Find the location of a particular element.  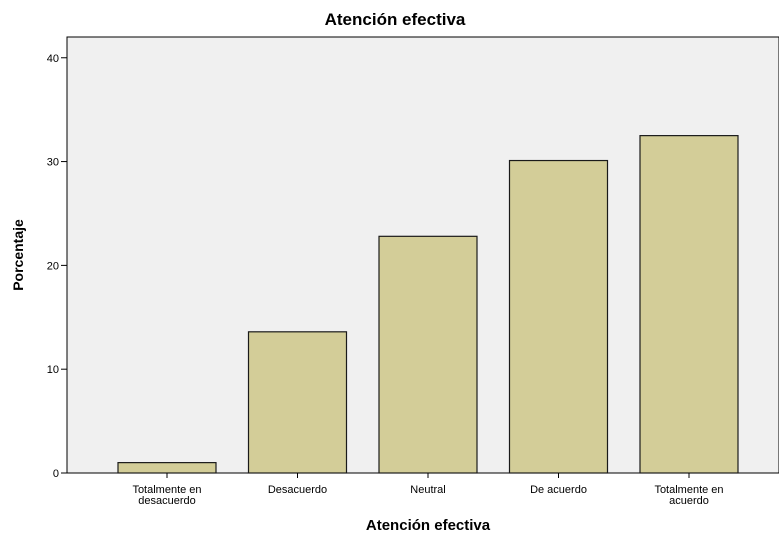

y-tick-label: 40 is located at coordinates (53, 59).